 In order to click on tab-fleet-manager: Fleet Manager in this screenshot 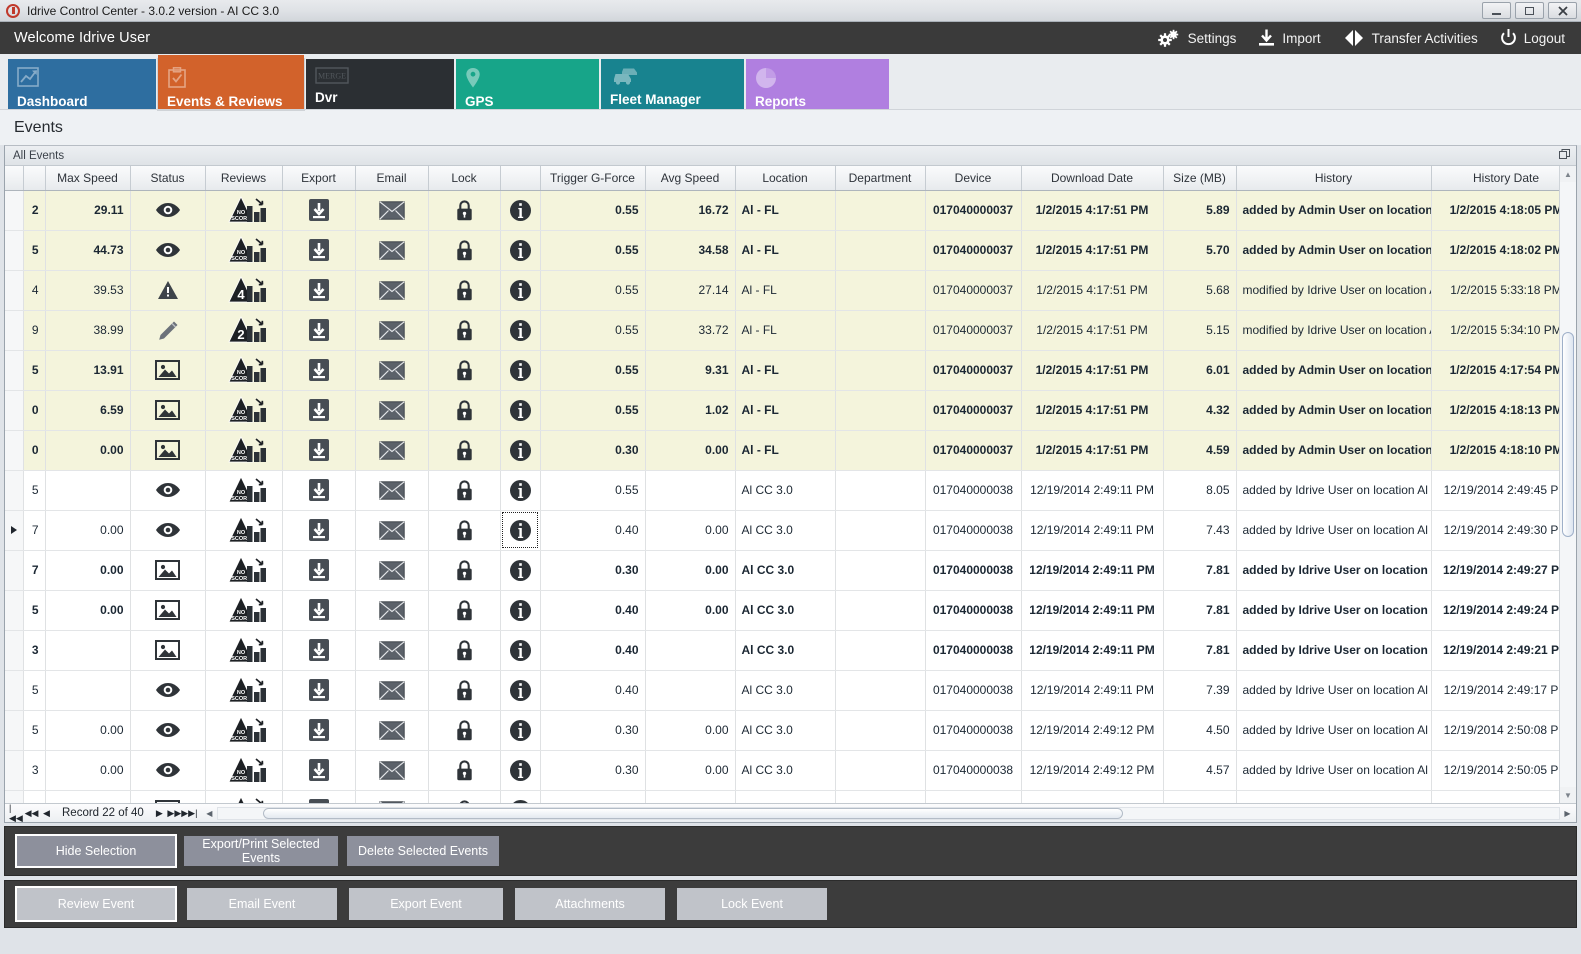, I will do `click(672, 84)`.